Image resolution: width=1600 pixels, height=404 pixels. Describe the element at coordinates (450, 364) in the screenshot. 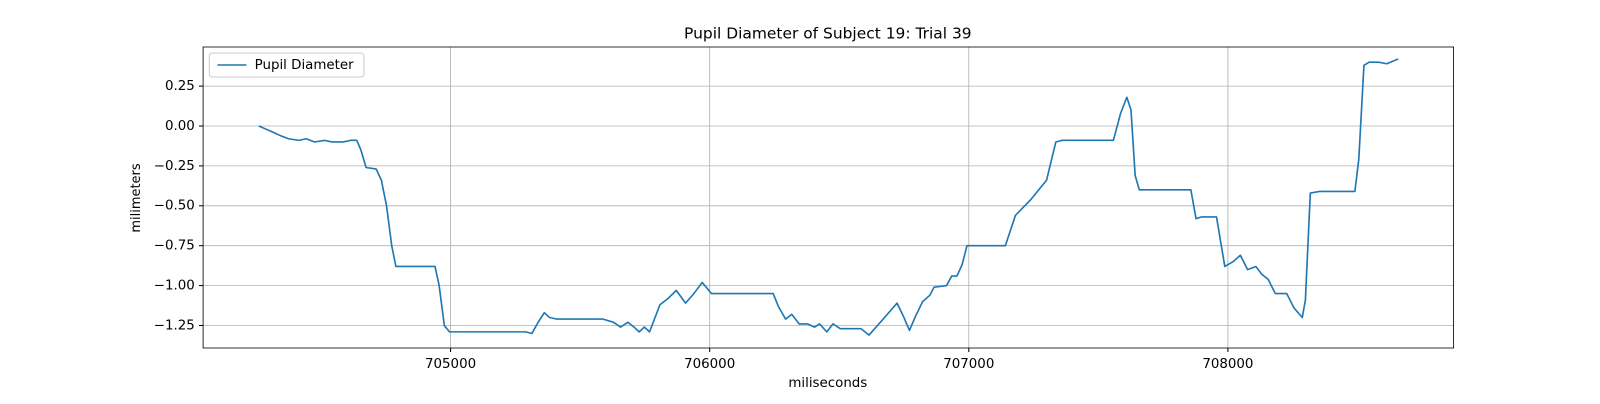

I see `x-tick-label: 705000` at that location.